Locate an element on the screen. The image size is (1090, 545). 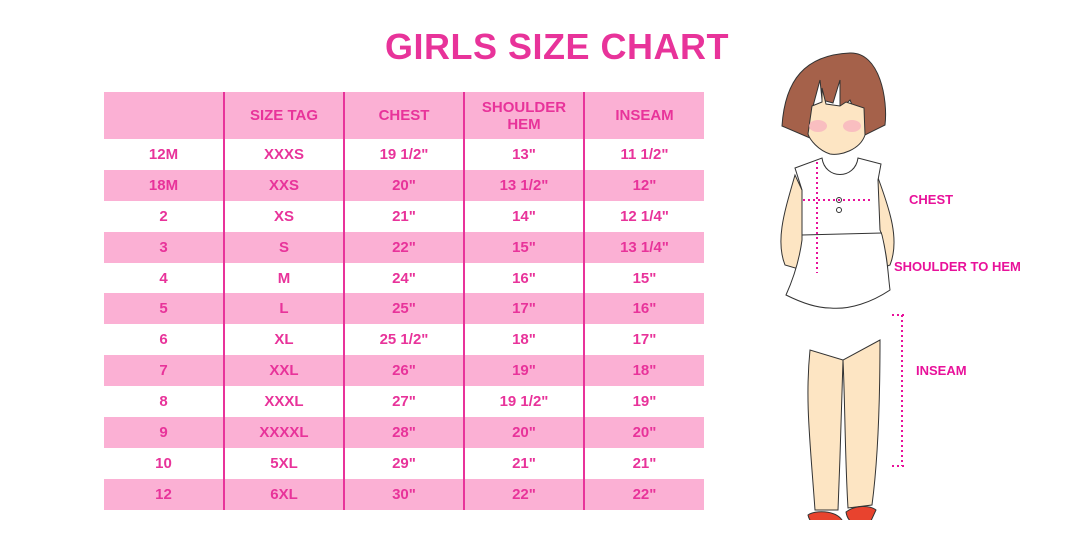
cell-chest: 30" is located at coordinates (403, 494).